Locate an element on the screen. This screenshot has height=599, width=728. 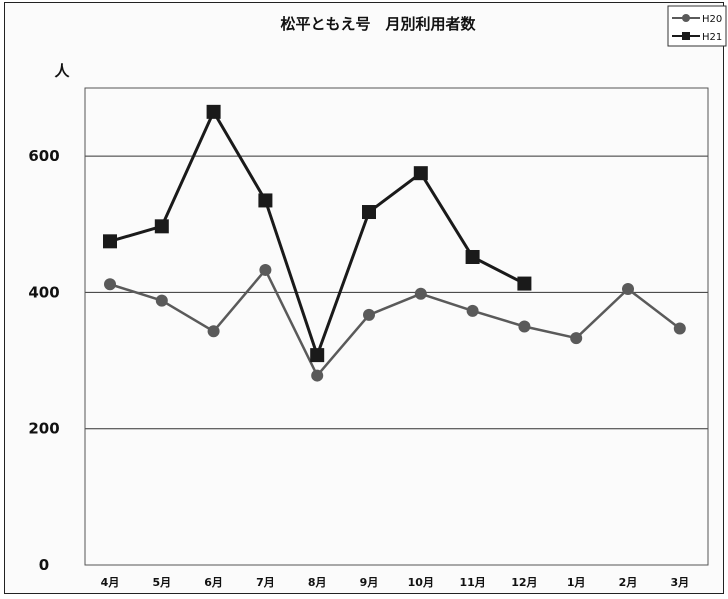
x-tick-label: 2月 is located at coordinates (628, 582).